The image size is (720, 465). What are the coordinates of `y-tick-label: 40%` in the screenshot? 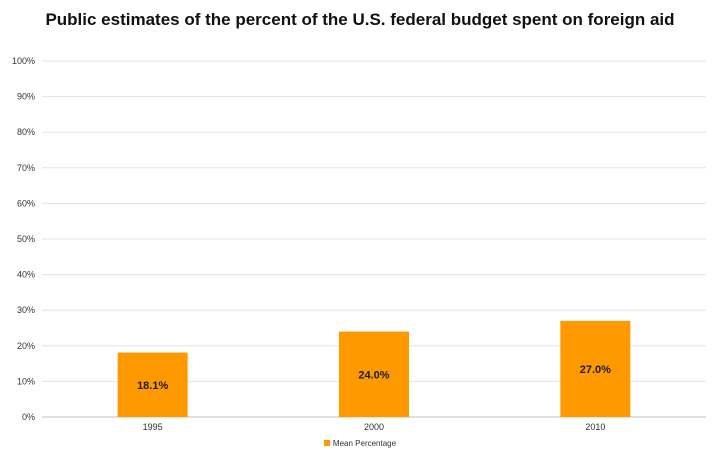 It's located at (26, 275).